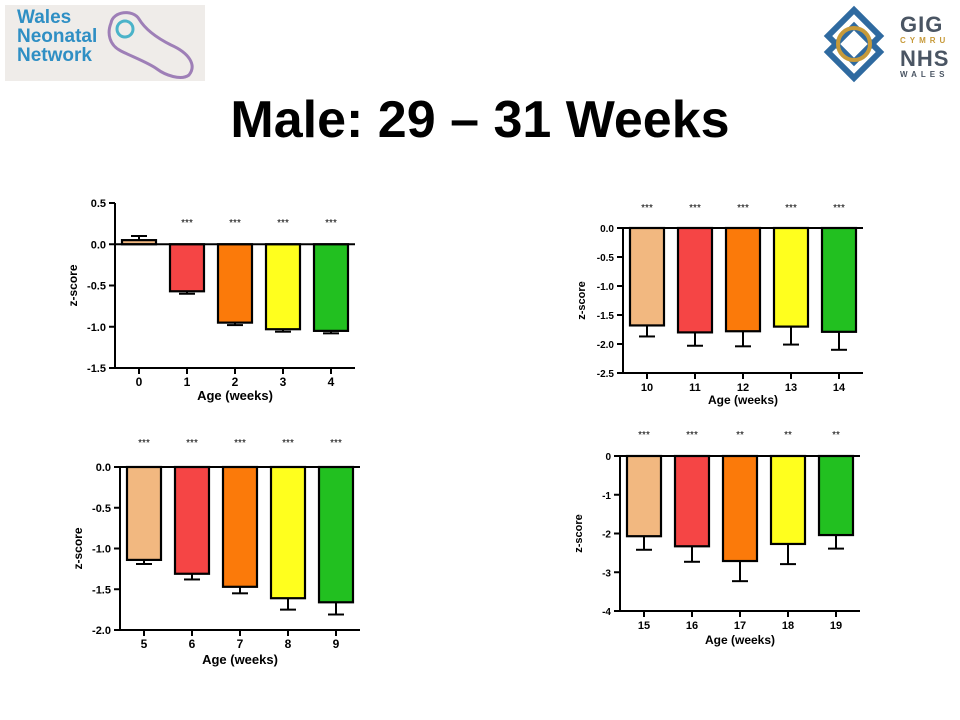 Image resolution: width=960 pixels, height=720 pixels. What do you see at coordinates (740, 626) in the screenshot?
I see `x-tick-label: 17` at bounding box center [740, 626].